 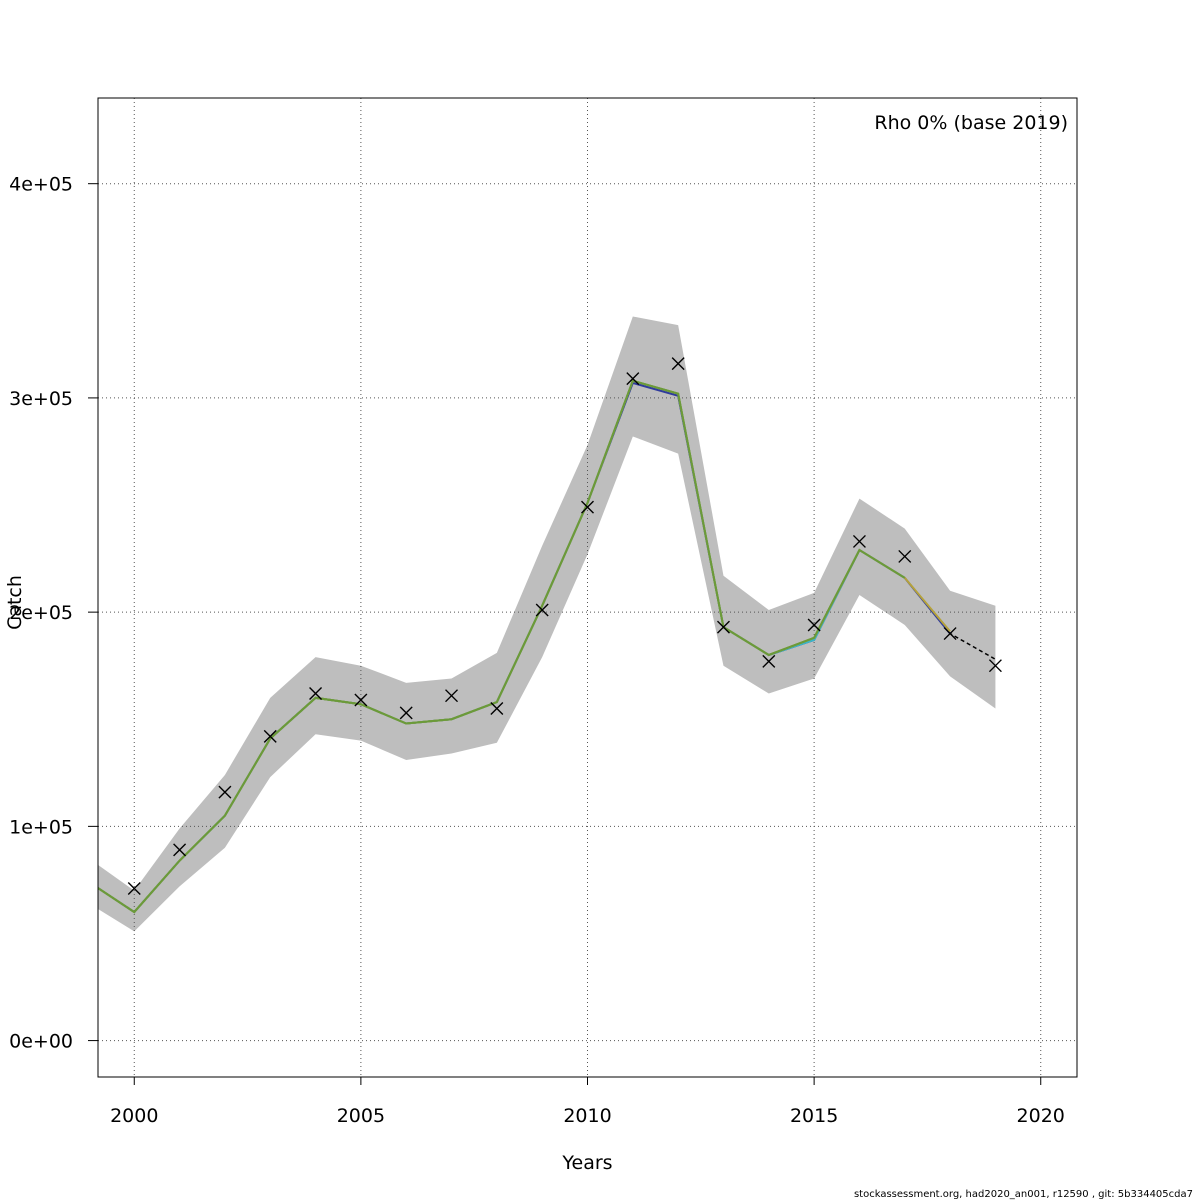 What do you see at coordinates (586, 1163) in the screenshot?
I see `x-axis-title: Years` at bounding box center [586, 1163].